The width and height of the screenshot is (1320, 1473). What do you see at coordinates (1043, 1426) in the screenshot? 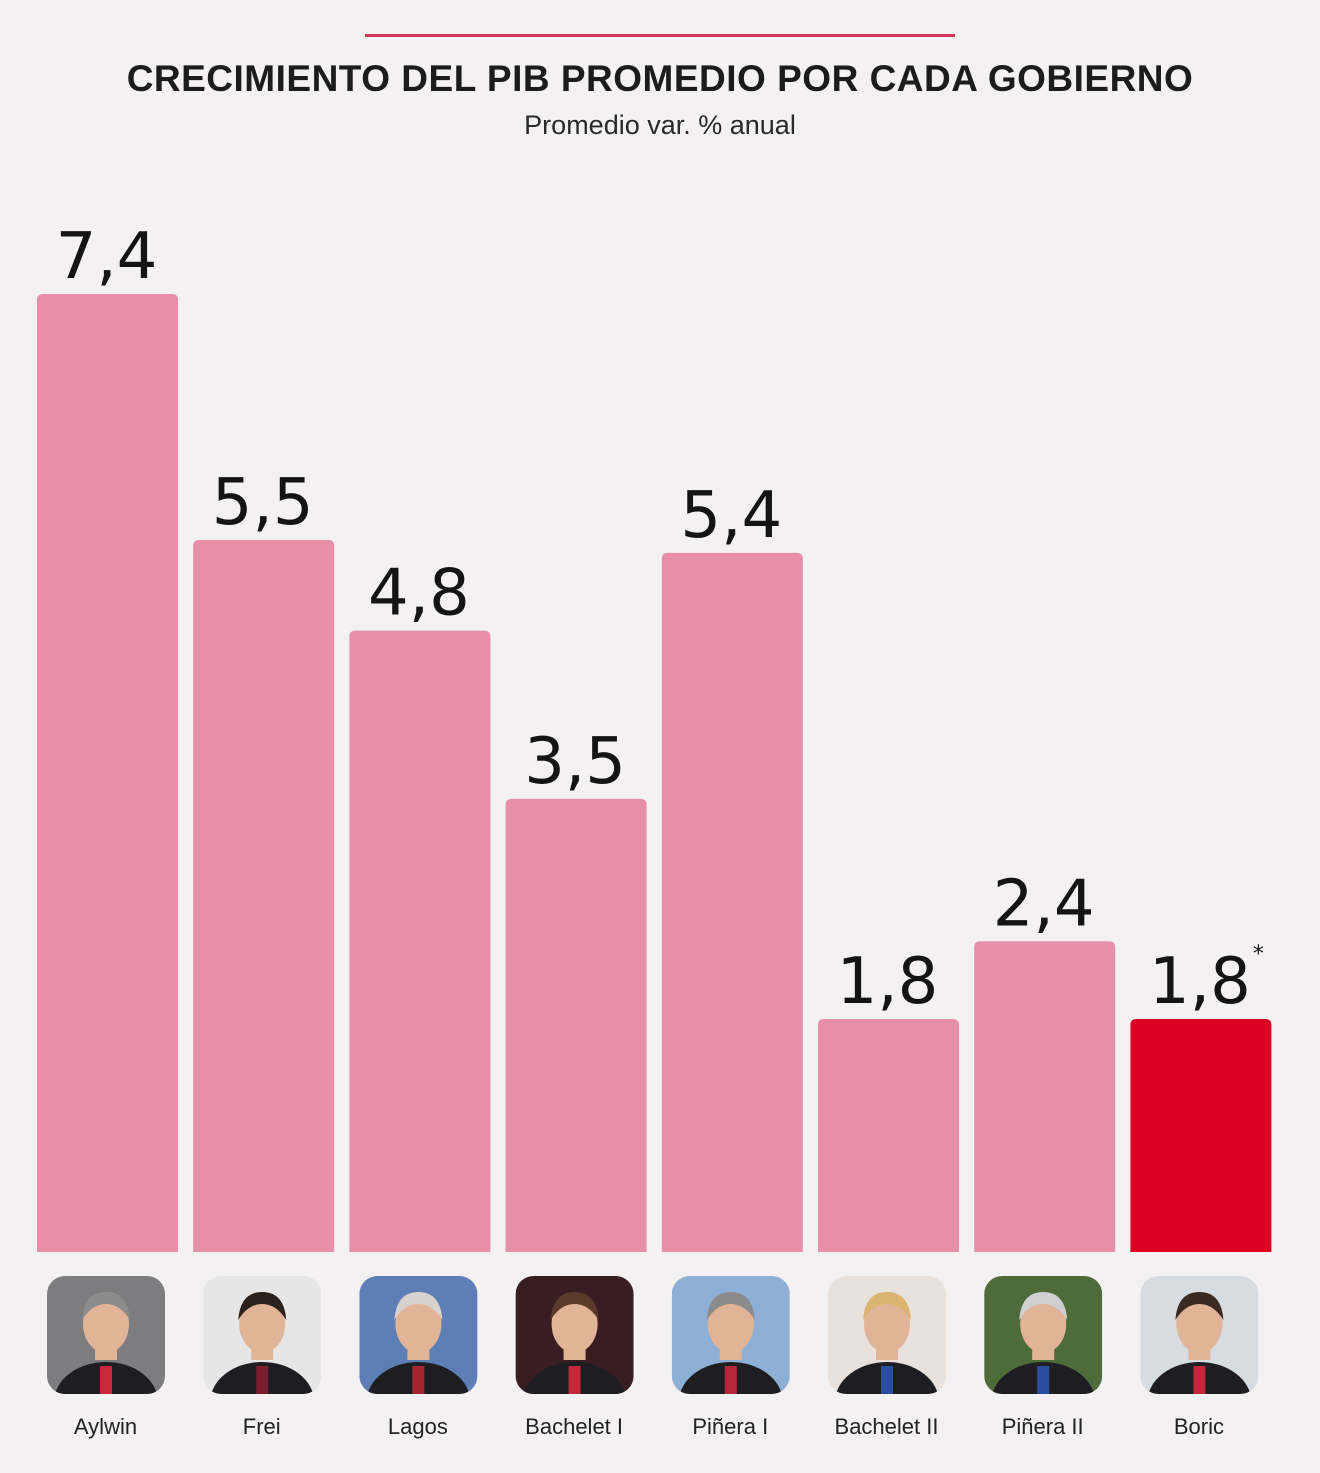
I see `category-label: Piñera II` at bounding box center [1043, 1426].